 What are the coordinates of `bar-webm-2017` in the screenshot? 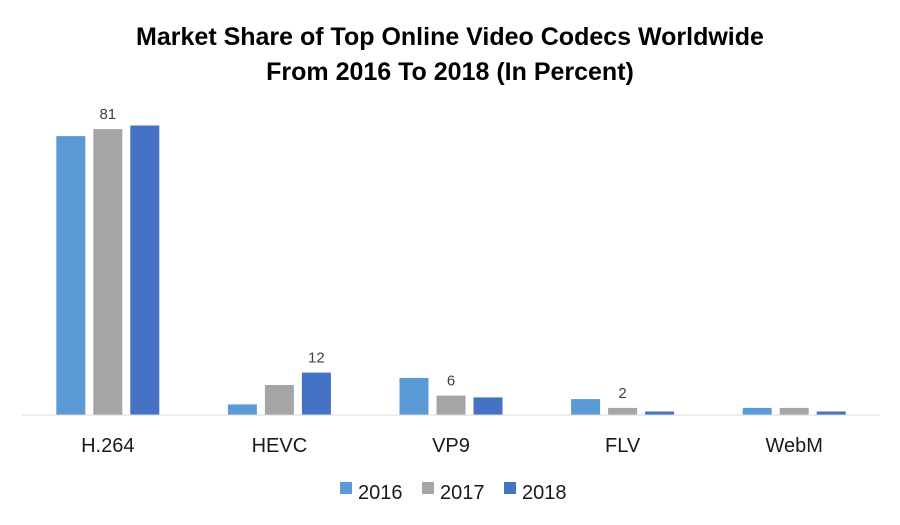 It's located at (794, 411).